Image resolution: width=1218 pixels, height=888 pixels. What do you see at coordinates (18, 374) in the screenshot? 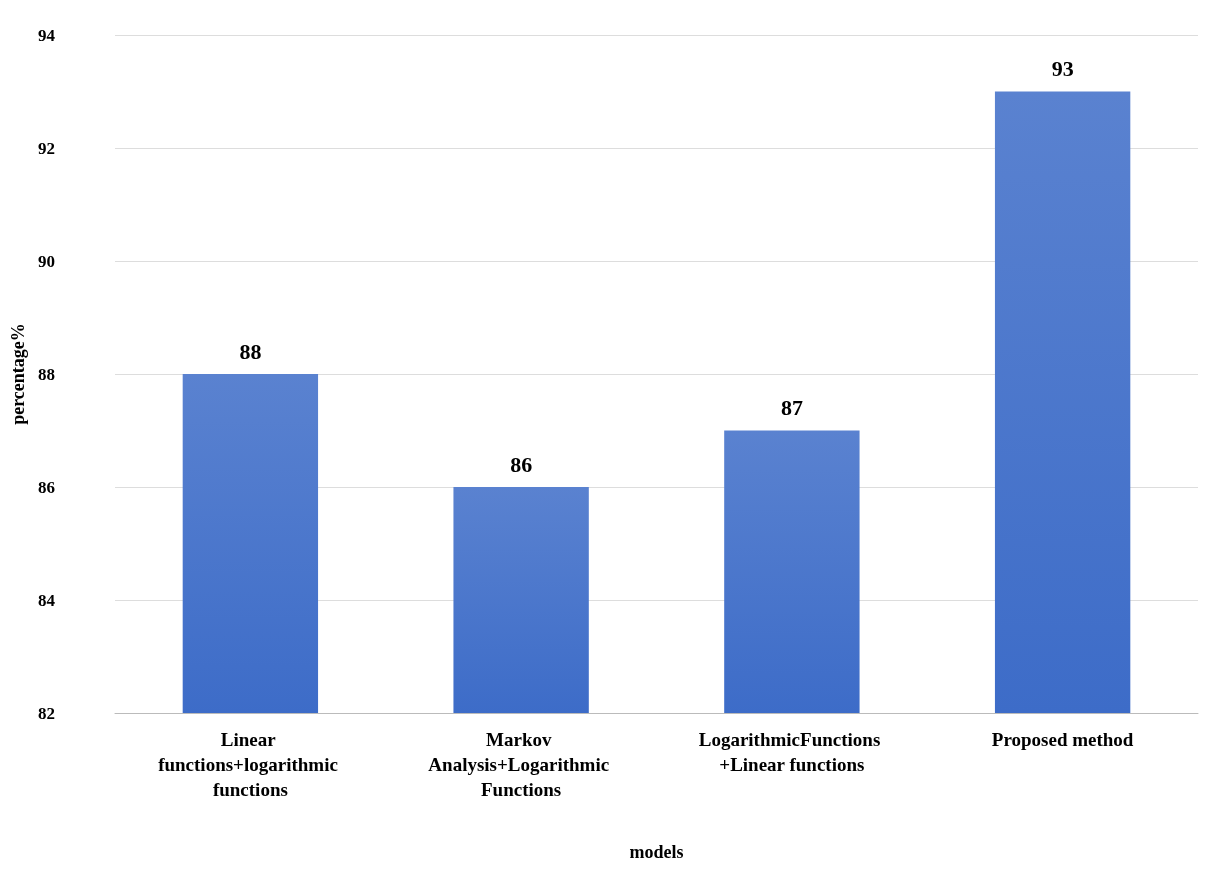
I see `y-axis-title: percentage%` at bounding box center [18, 374].